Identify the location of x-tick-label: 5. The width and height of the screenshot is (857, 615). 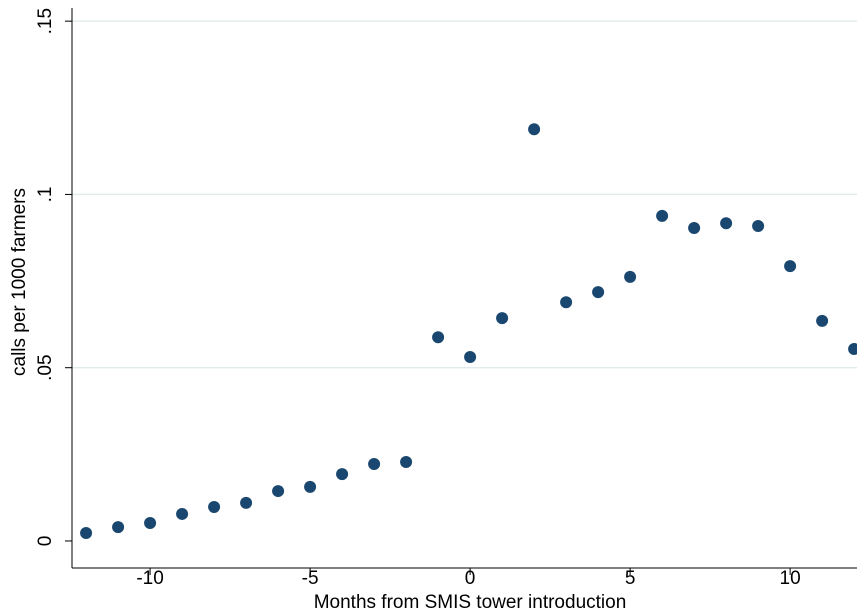
(630, 578).